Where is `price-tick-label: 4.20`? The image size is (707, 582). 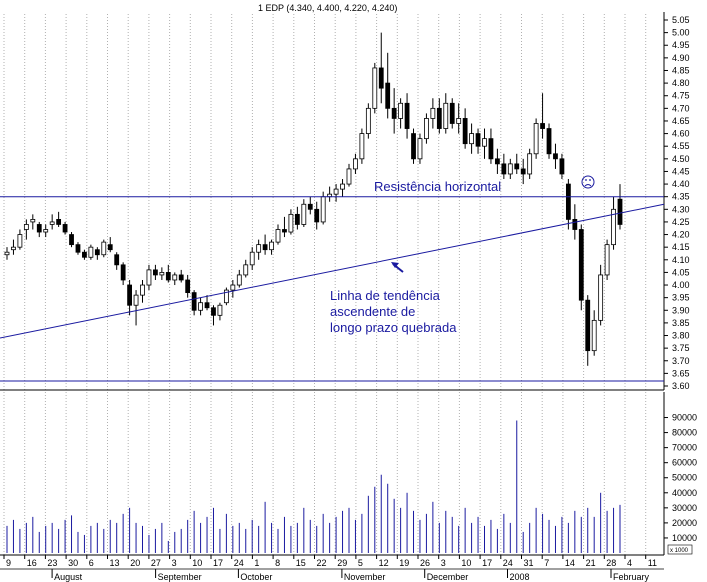 price-tick-label: 4.20 is located at coordinates (681, 235).